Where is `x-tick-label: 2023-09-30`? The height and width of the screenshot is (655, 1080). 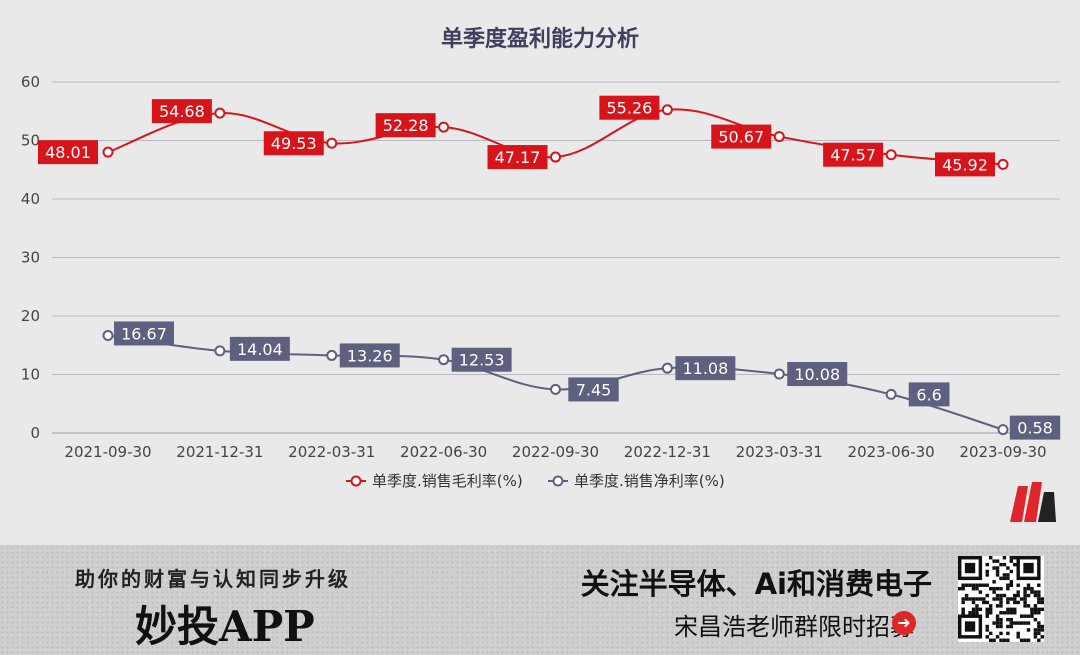
x-tick-label: 2023-09-30 is located at coordinates (1002, 452).